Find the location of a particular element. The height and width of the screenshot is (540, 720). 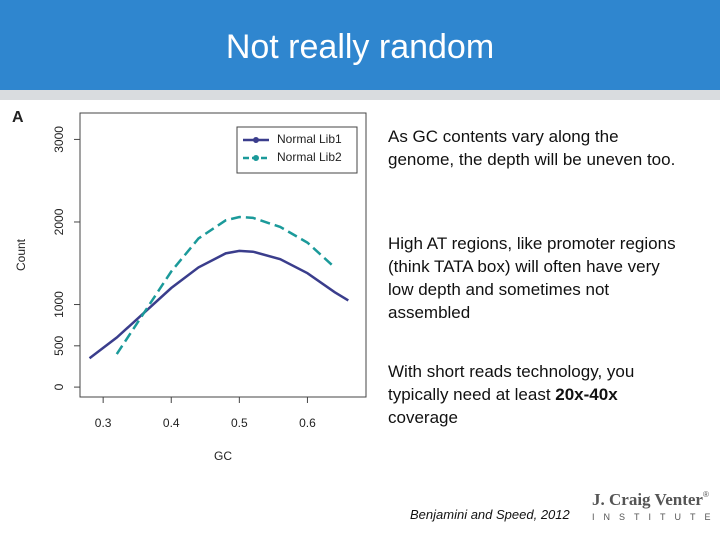

y-tick-label: 1000 is located at coordinates (59, 304).